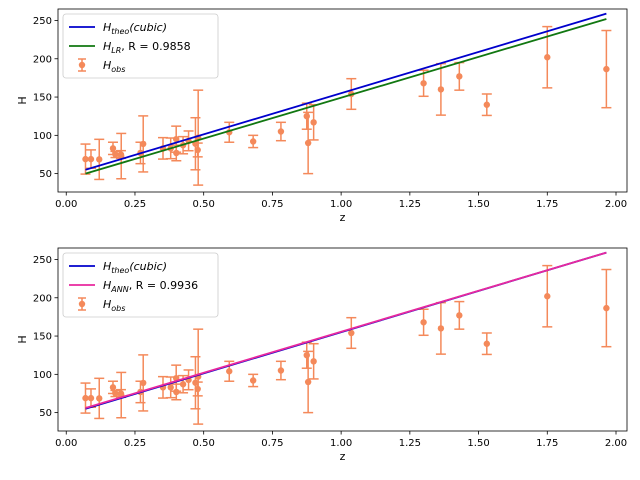 This screenshot has width=640, height=480. What do you see at coordinates (42, 59) in the screenshot?
I see `y-tick-label: 200` at bounding box center [42, 59].